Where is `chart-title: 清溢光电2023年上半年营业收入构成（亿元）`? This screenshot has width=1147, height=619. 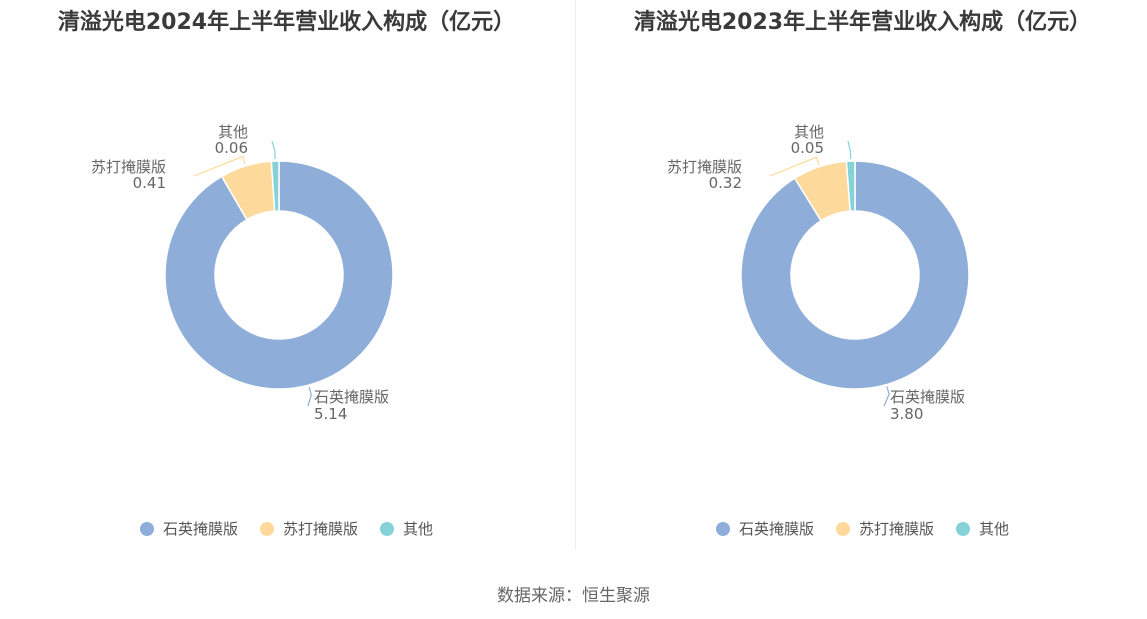
chart-title: 清溢光电2023年上半年营业收入构成（亿元） is located at coordinates (862, 22).